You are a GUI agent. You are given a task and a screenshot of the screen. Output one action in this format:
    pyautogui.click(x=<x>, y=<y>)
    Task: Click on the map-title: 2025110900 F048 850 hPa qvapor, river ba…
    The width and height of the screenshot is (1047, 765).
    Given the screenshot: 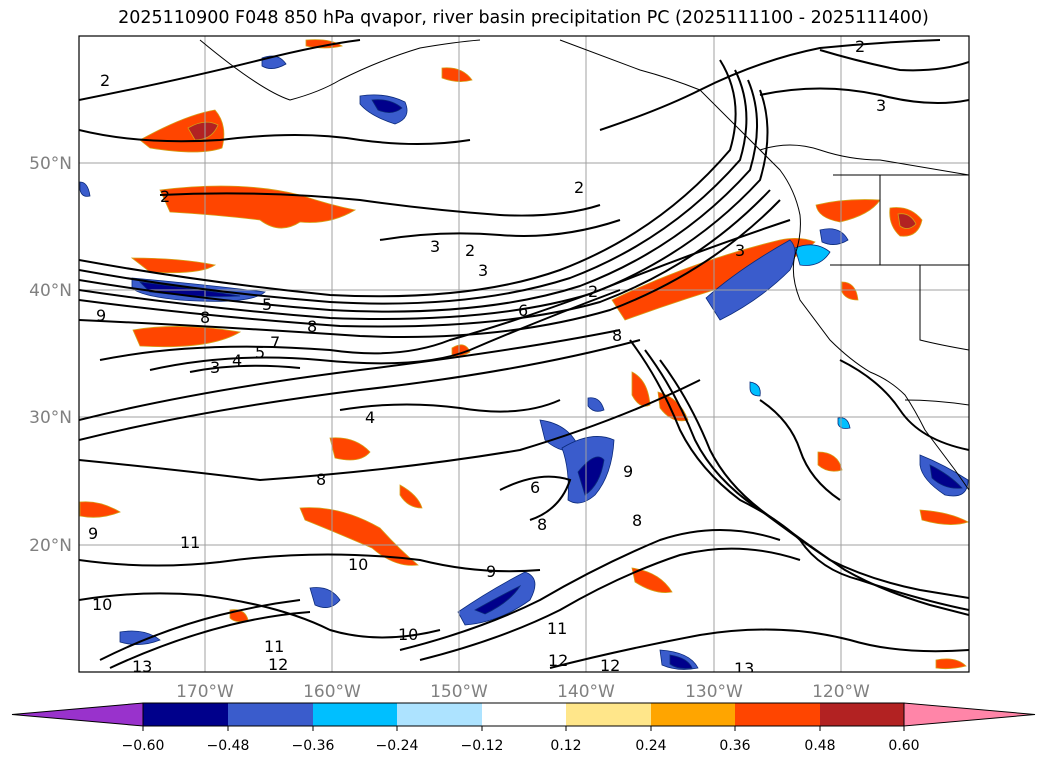 What is the action you would take?
    pyautogui.click(x=523, y=18)
    